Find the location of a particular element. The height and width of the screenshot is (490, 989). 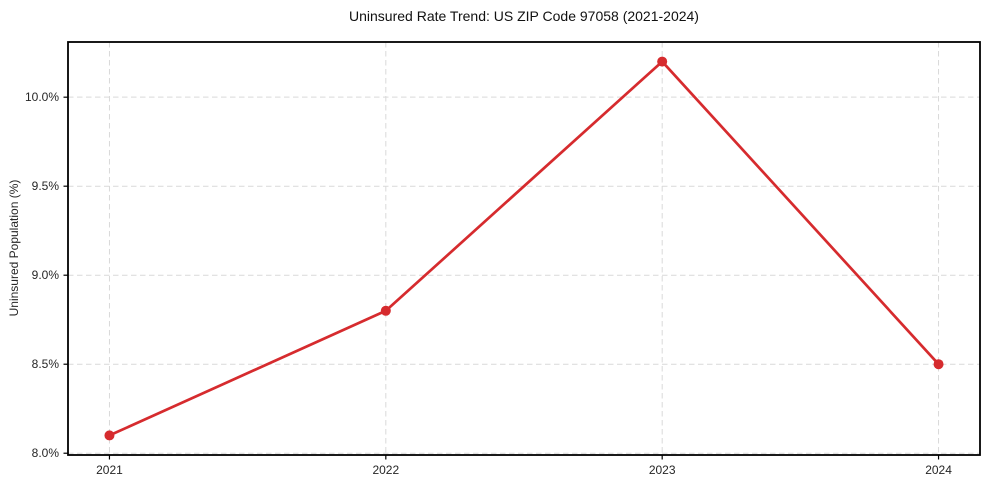

y-tick-label: 8.0% is located at coordinates (46, 453).